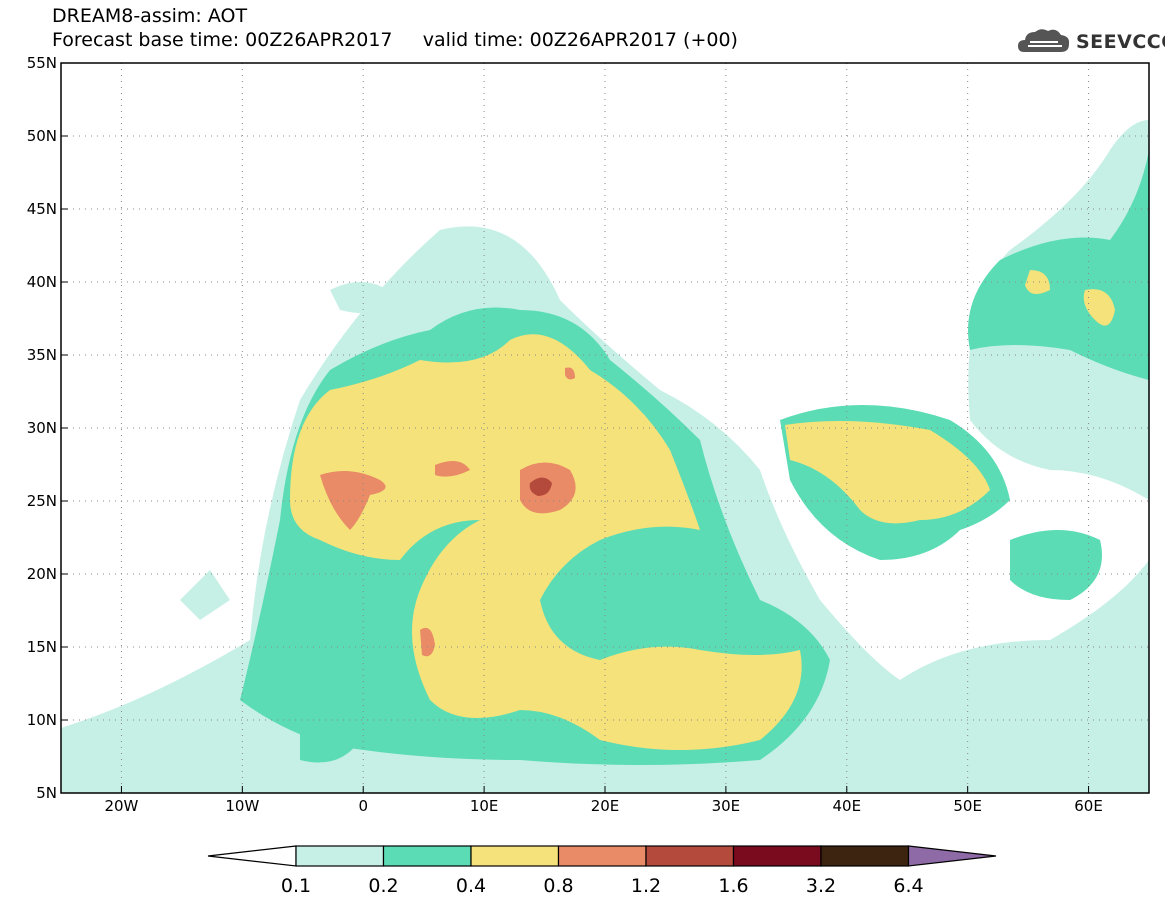 The height and width of the screenshot is (905, 1165). Describe the element at coordinates (150, 16) in the screenshot. I see `chart-title: DREAM8-assim: AOT` at that location.